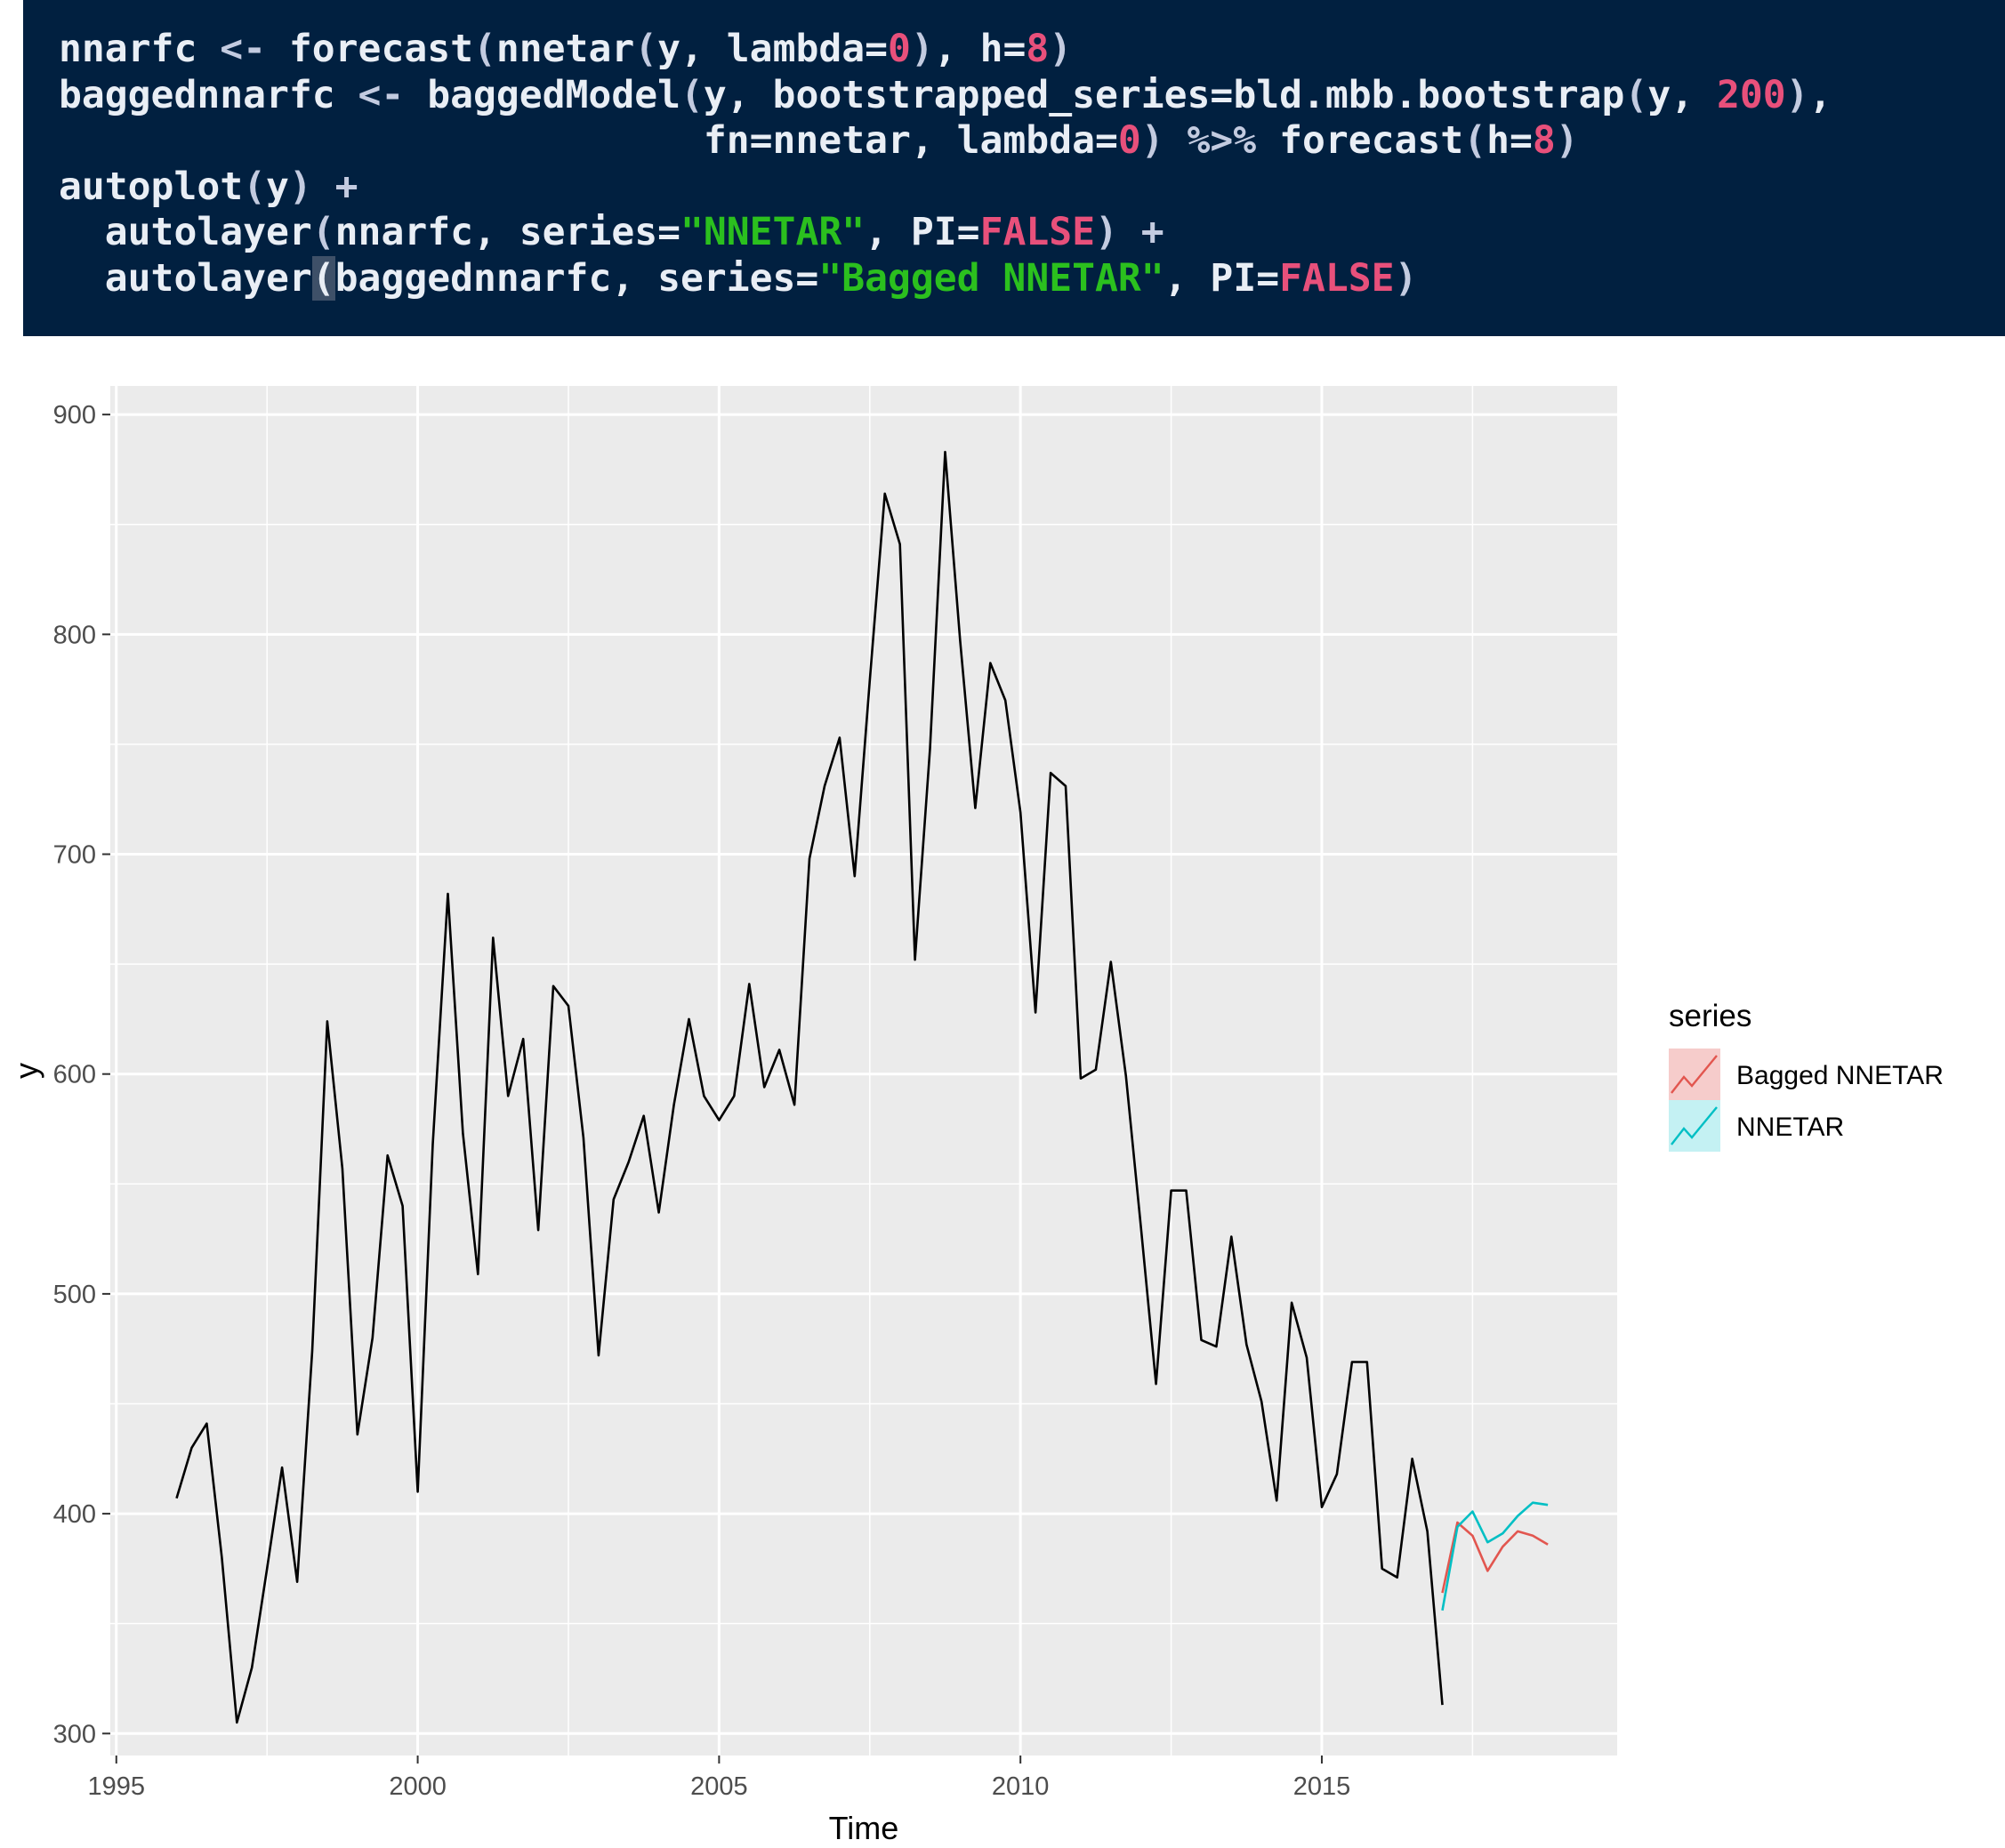 The height and width of the screenshot is (1848, 2005). I want to click on code-line: fn=nnetar, lambda=0) %>% forecast(h=8), so click(1032, 141).